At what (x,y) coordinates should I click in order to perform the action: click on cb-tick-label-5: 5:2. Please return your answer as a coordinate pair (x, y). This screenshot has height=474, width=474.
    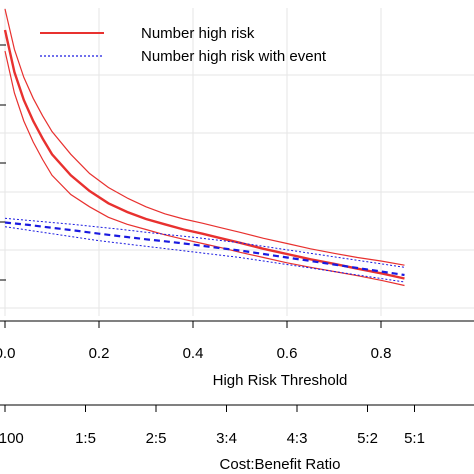
    Looking at the image, I should click on (367, 438).